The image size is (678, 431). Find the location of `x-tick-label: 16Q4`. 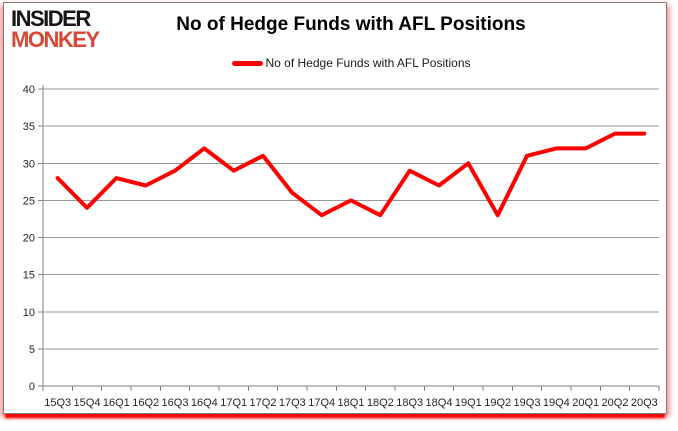

x-tick-label: 16Q4 is located at coordinates (204, 403).